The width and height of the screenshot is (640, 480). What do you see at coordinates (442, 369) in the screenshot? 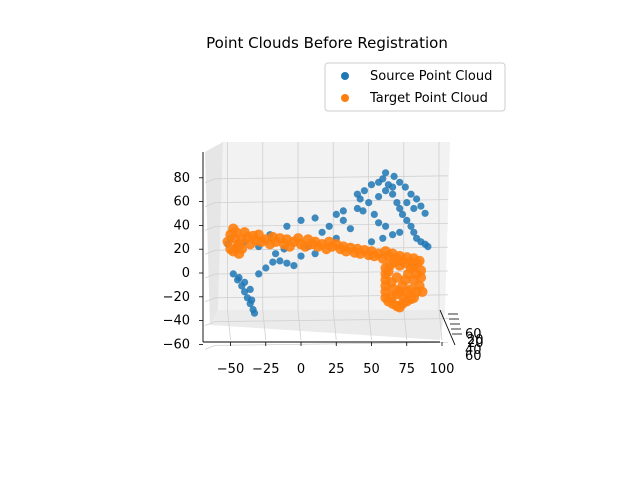
I see `x-tick-label: 100` at bounding box center [442, 369].